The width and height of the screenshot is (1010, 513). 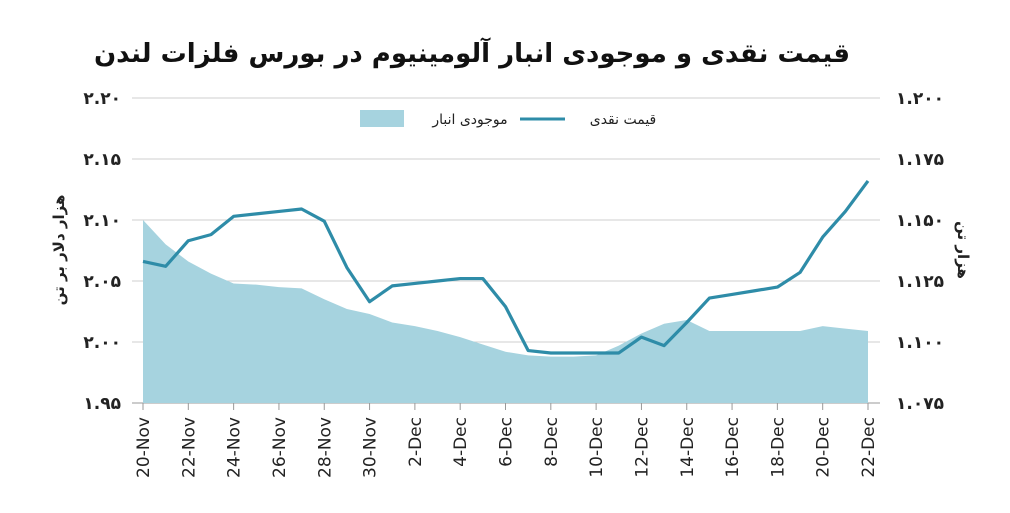 What do you see at coordinates (778, 447) in the screenshot?
I see `x-tick-label: 18-Dec` at bounding box center [778, 447].